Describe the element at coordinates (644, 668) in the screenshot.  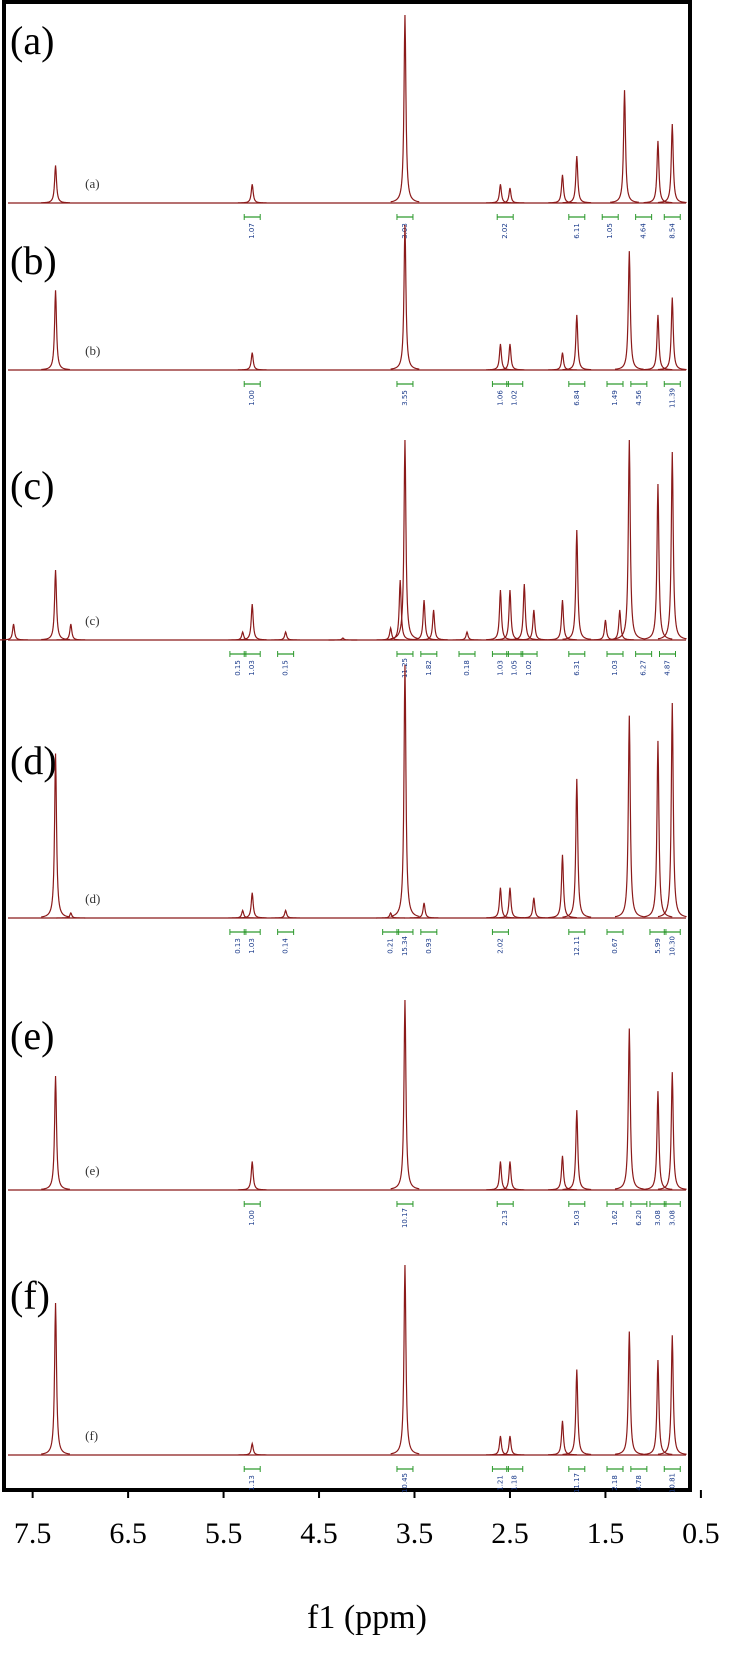
I see `integral-label: 6.27` at that location.